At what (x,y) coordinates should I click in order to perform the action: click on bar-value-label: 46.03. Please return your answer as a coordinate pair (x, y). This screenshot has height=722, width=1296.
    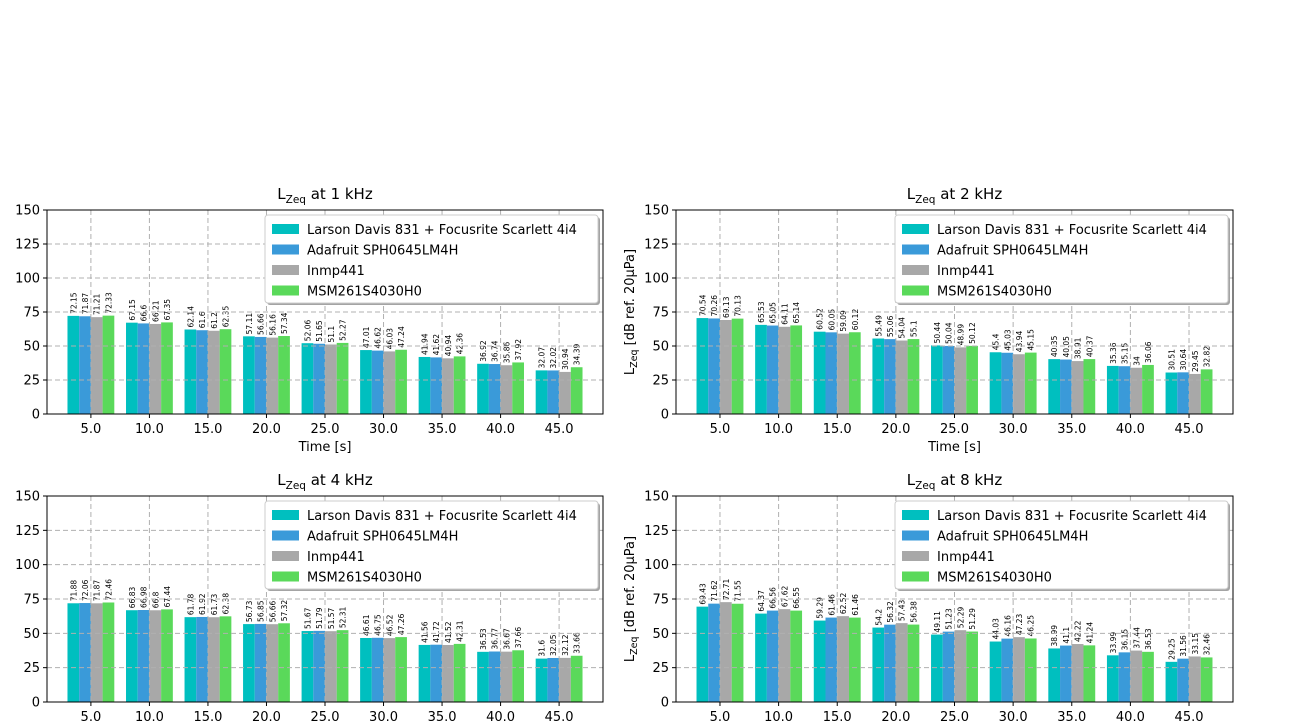
    Looking at the image, I should click on (389, 339).